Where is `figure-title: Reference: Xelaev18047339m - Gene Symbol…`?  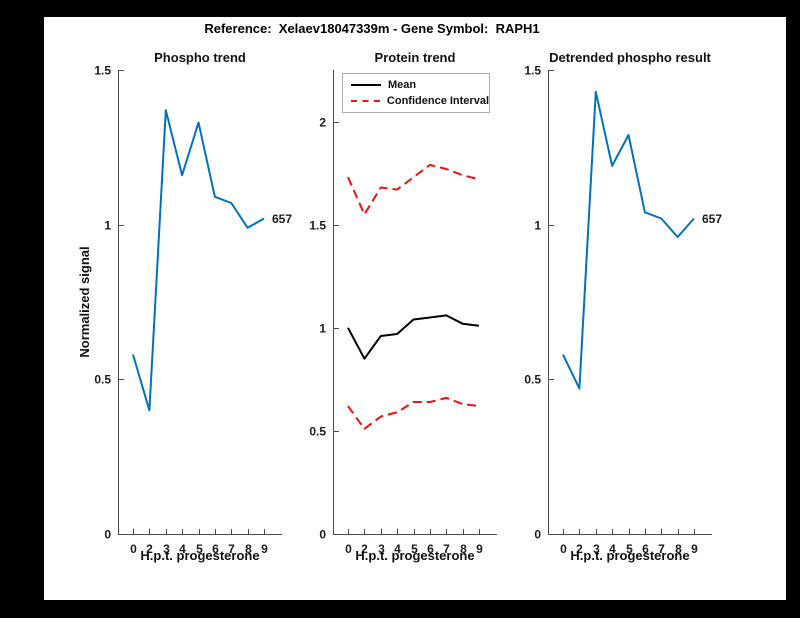
figure-title: Reference: Xelaev18047339m - Gene Symbol… is located at coordinates (372, 28).